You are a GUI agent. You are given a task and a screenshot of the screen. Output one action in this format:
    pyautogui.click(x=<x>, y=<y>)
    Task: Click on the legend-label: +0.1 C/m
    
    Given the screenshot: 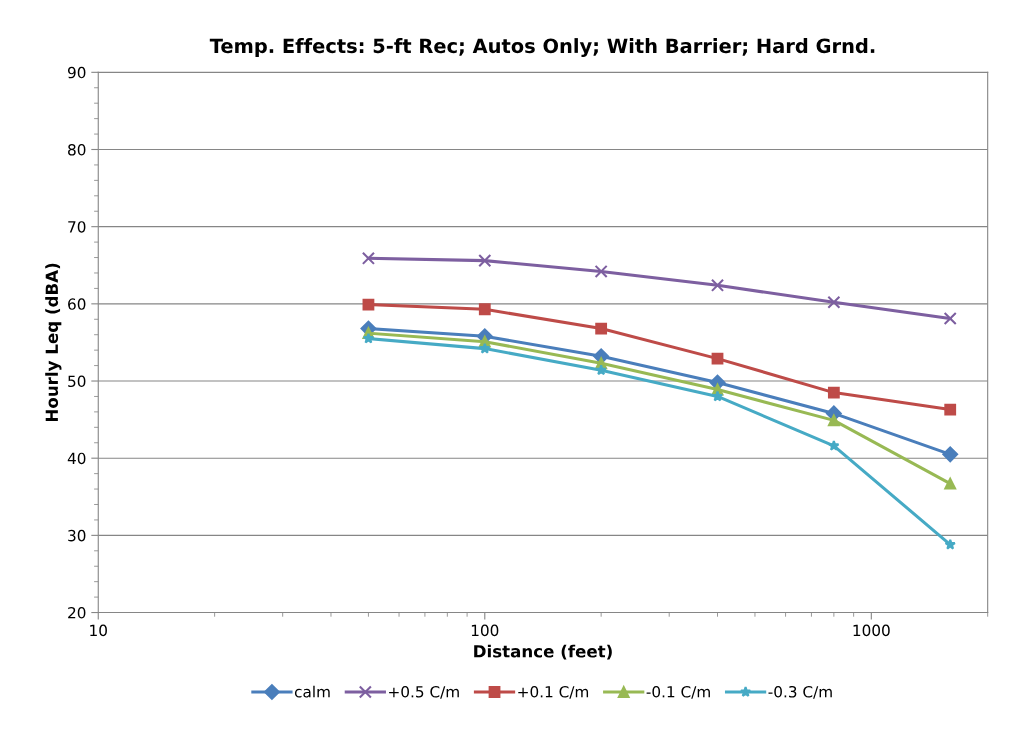 What is the action you would take?
    pyautogui.click(x=553, y=692)
    